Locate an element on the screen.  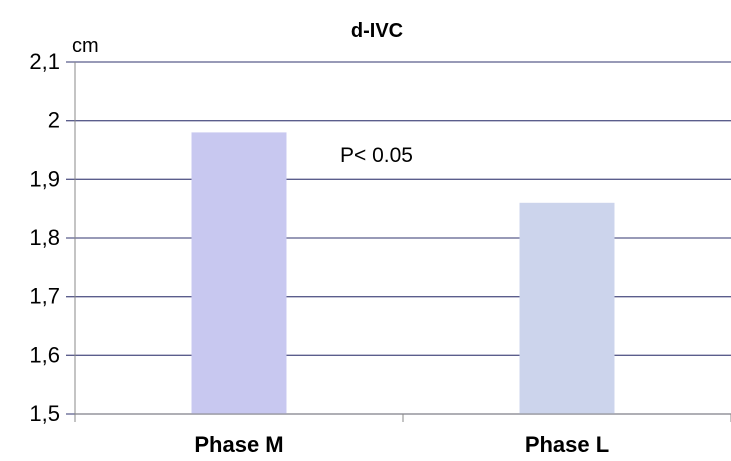
y-tick-label: 1,9 is located at coordinates (44, 178).